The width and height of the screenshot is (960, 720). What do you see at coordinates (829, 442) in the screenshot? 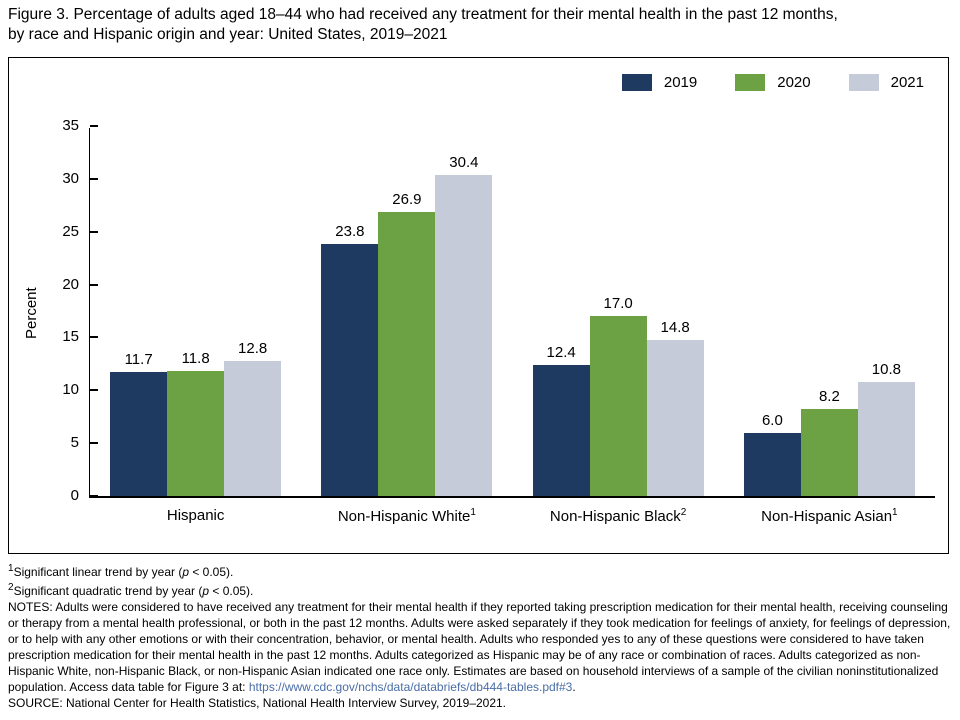
I see `bar-2020-non-hispanic-asian: 8.2` at bounding box center [829, 442].